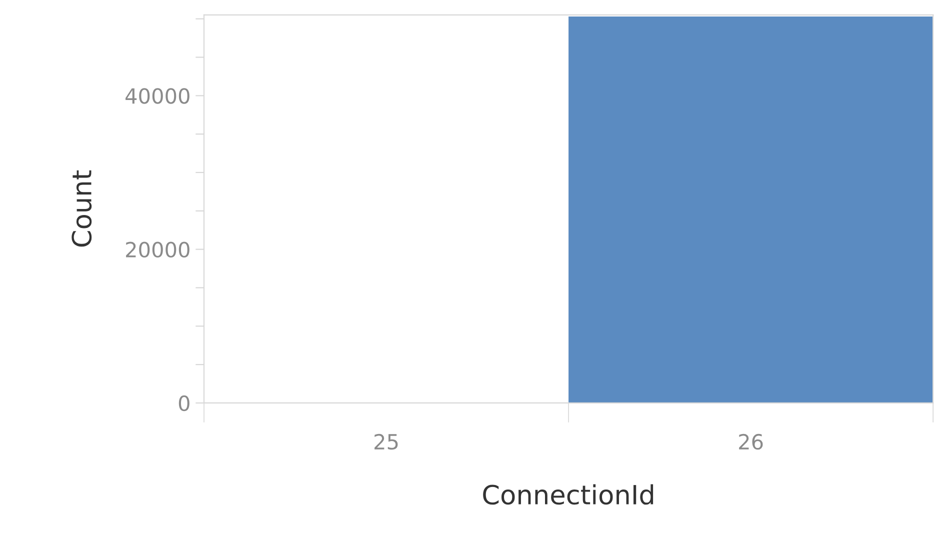 The image size is (934, 549). What do you see at coordinates (184, 403) in the screenshot?
I see `y-tick-label: 0` at bounding box center [184, 403].